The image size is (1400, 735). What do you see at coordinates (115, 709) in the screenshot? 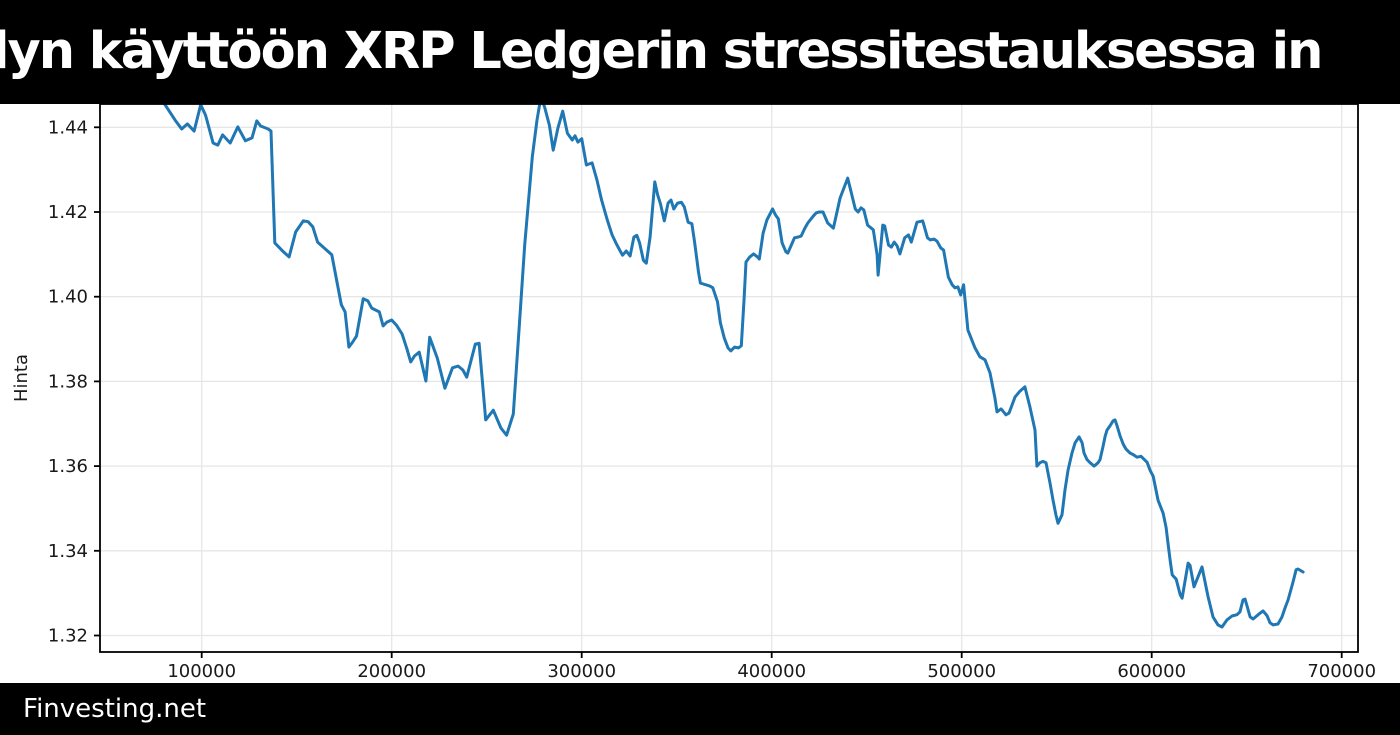
I see `brand-watermark: Finvesting.net` at bounding box center [115, 709].